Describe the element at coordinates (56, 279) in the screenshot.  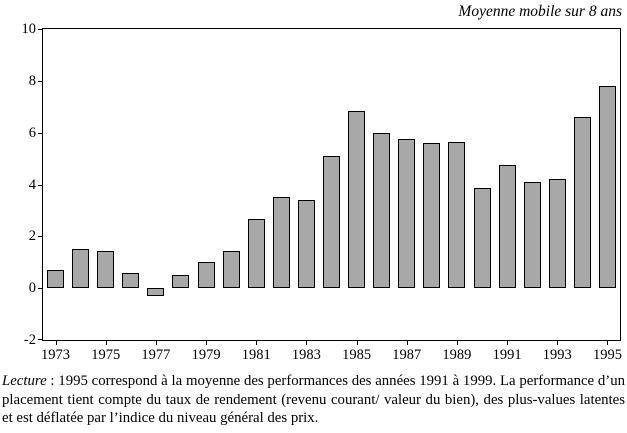
I see `bar-1973` at that location.